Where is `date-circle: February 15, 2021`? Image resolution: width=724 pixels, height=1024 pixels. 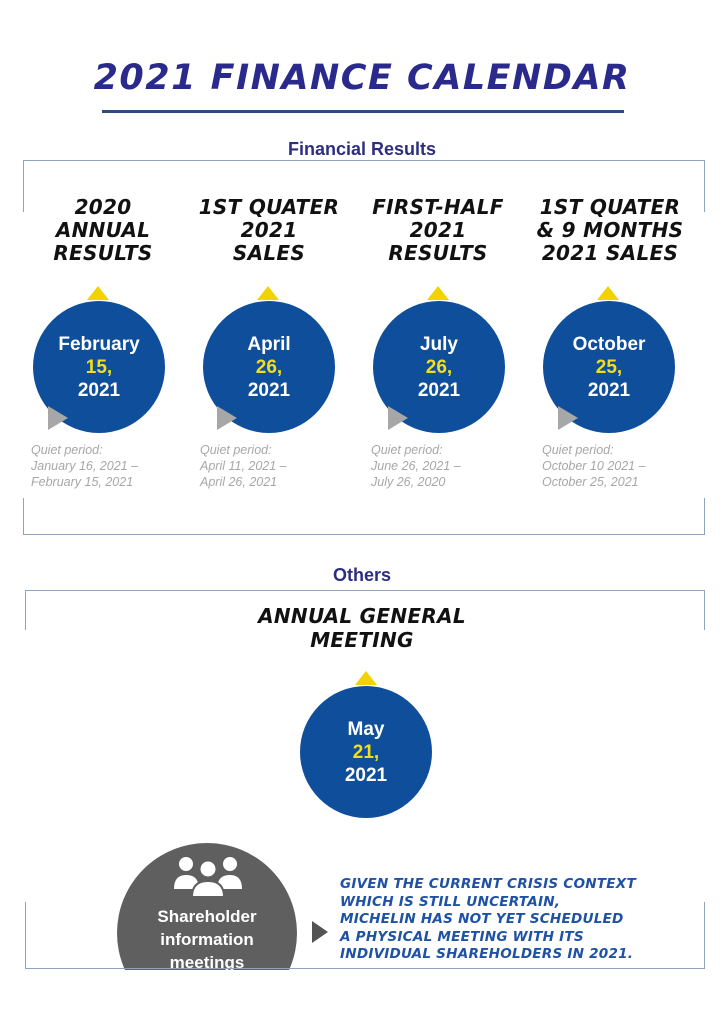
date-circle: February 15, 2021 is located at coordinates (99, 367).